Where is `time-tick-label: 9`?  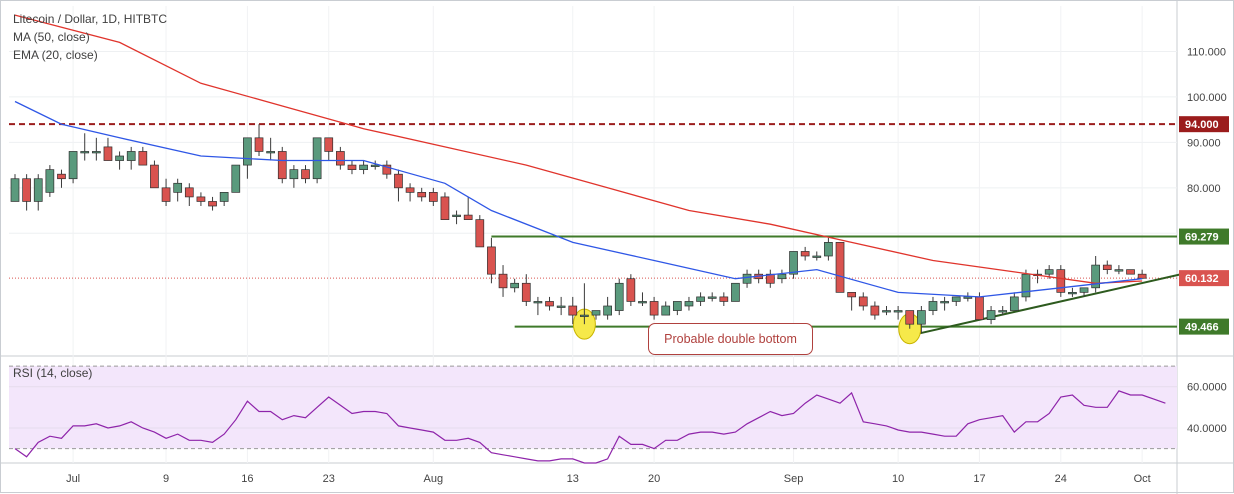 time-tick-label: 9 is located at coordinates (166, 479).